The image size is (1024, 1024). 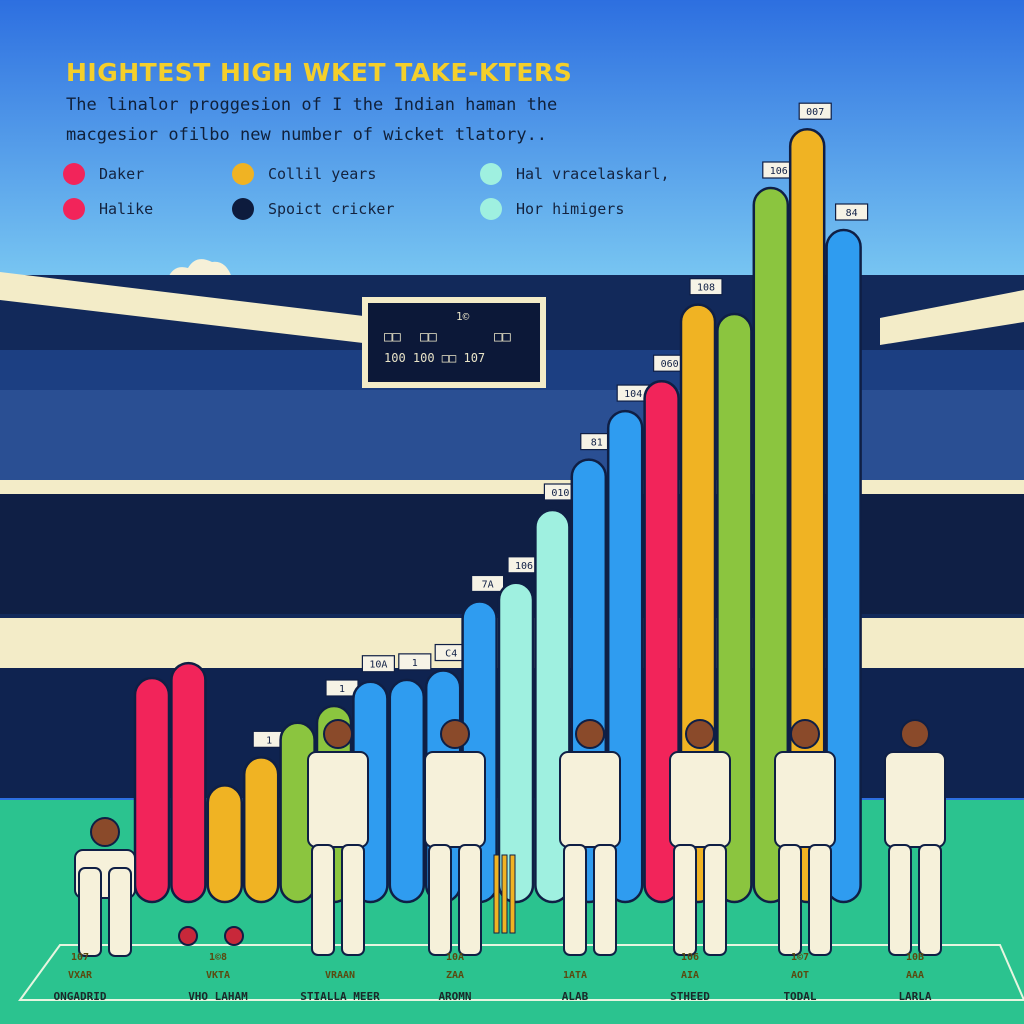 I want to click on stadium-roof-left, so click(x=190, y=308).